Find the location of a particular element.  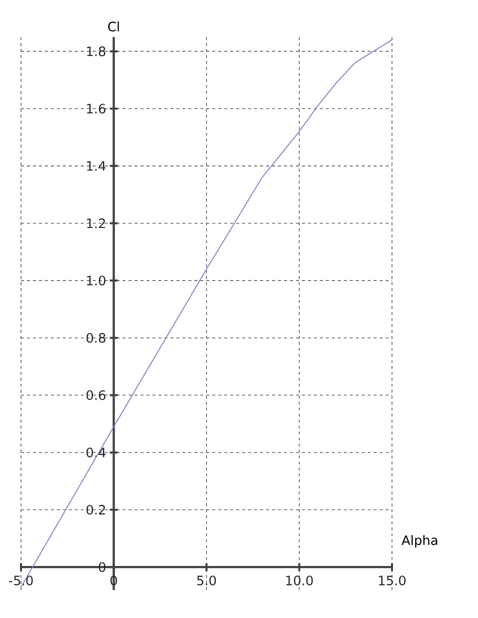

y-tick-label: 1.4 is located at coordinates (96, 166).